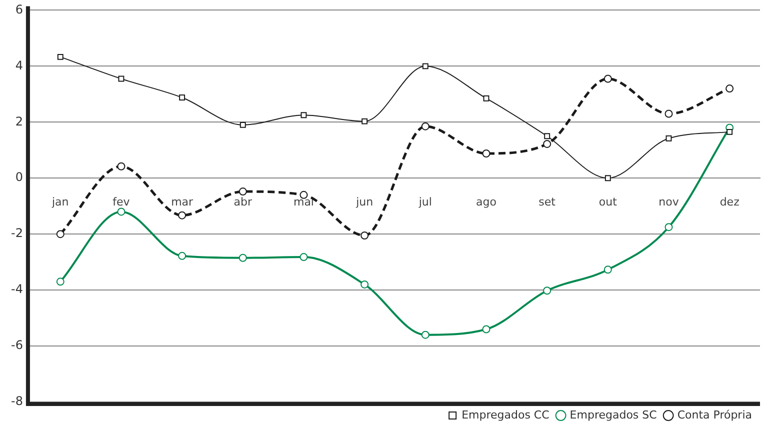  Describe the element at coordinates (16, 289) in the screenshot. I see `y-tick-label: -4` at that location.